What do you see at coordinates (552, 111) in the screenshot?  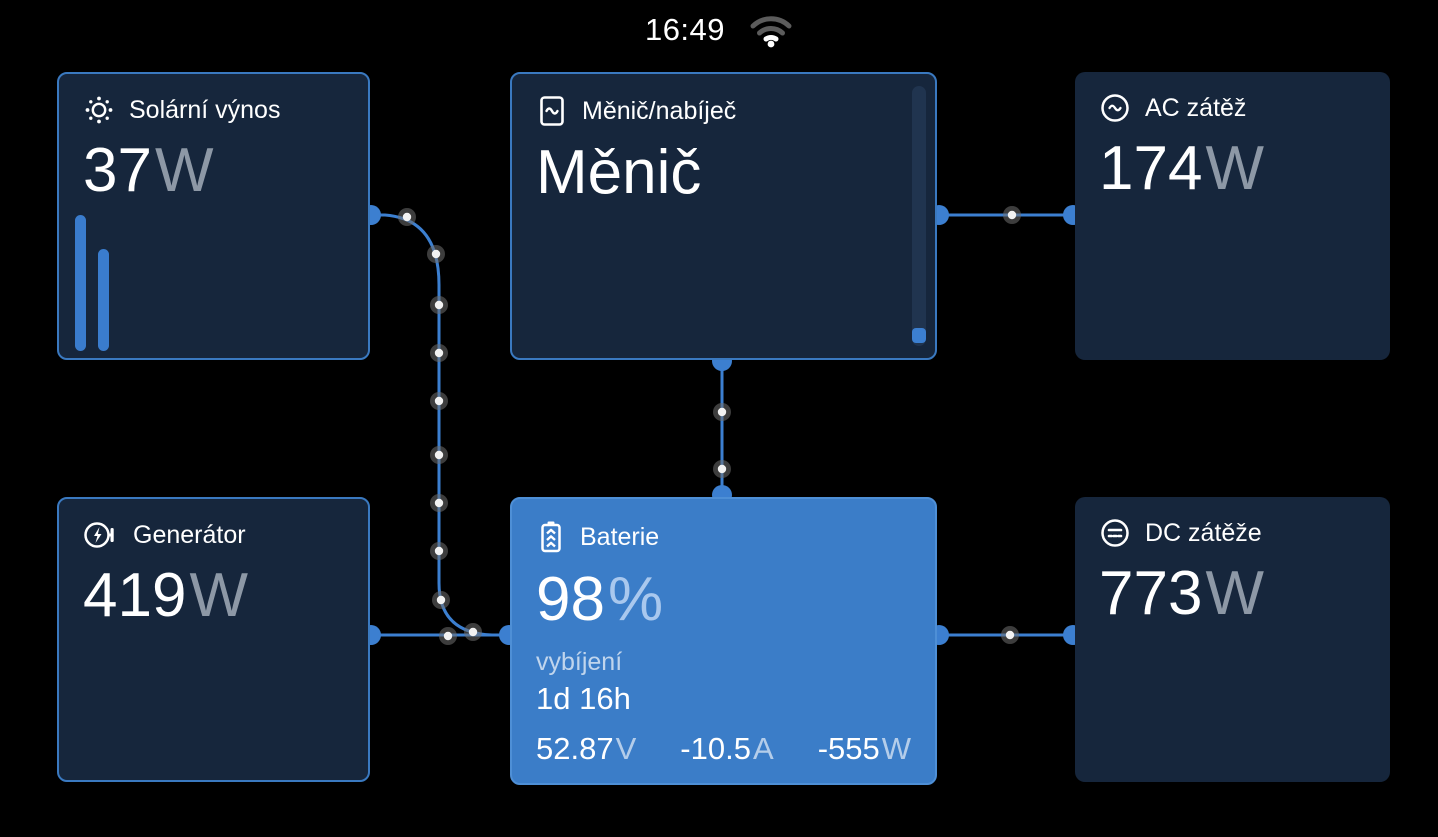 I see `inverter-sine-icon` at bounding box center [552, 111].